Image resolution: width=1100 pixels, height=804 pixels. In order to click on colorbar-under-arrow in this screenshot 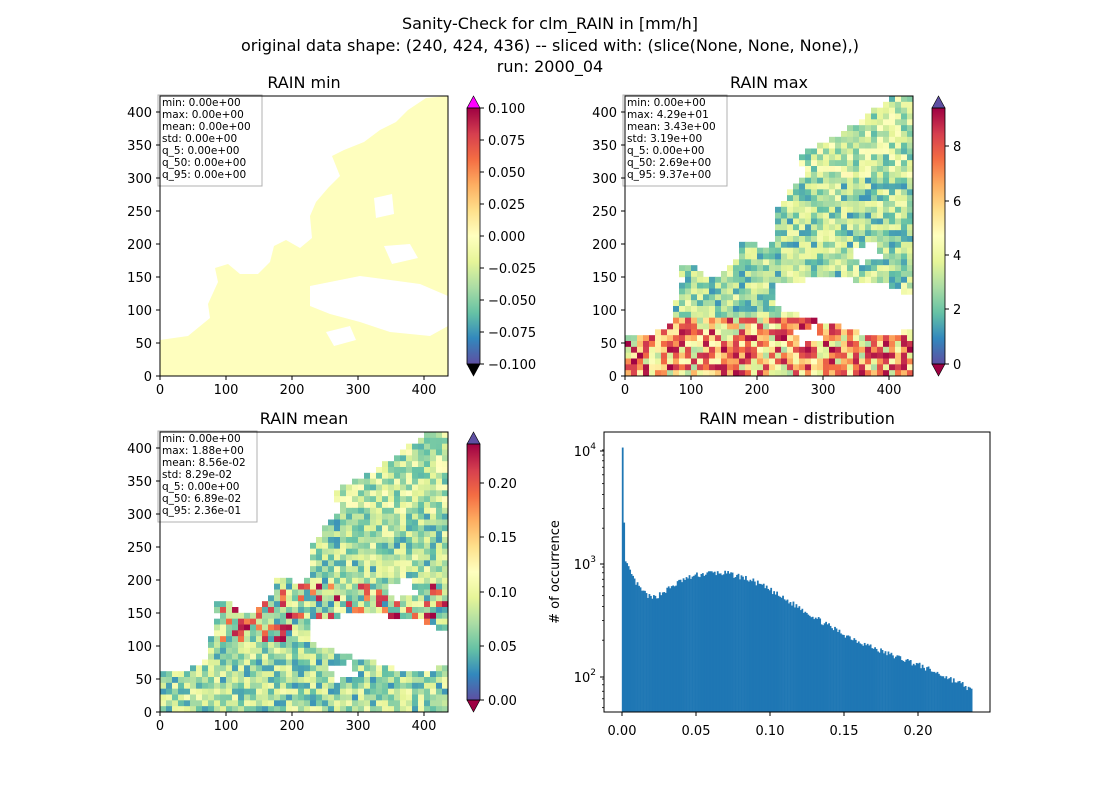, I will do `click(473, 370)`.